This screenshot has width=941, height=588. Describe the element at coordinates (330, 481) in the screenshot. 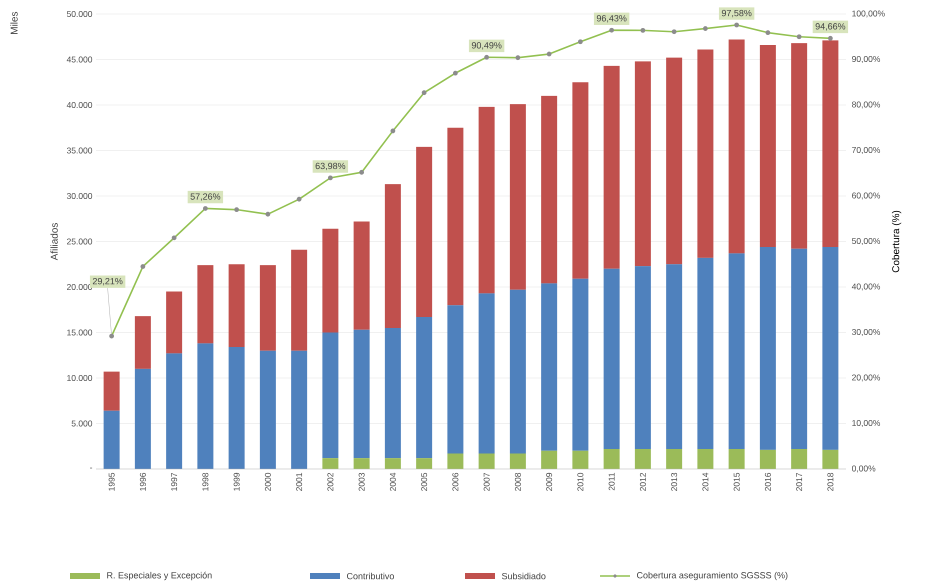

I see `x-tick-label: 2002` at that location.